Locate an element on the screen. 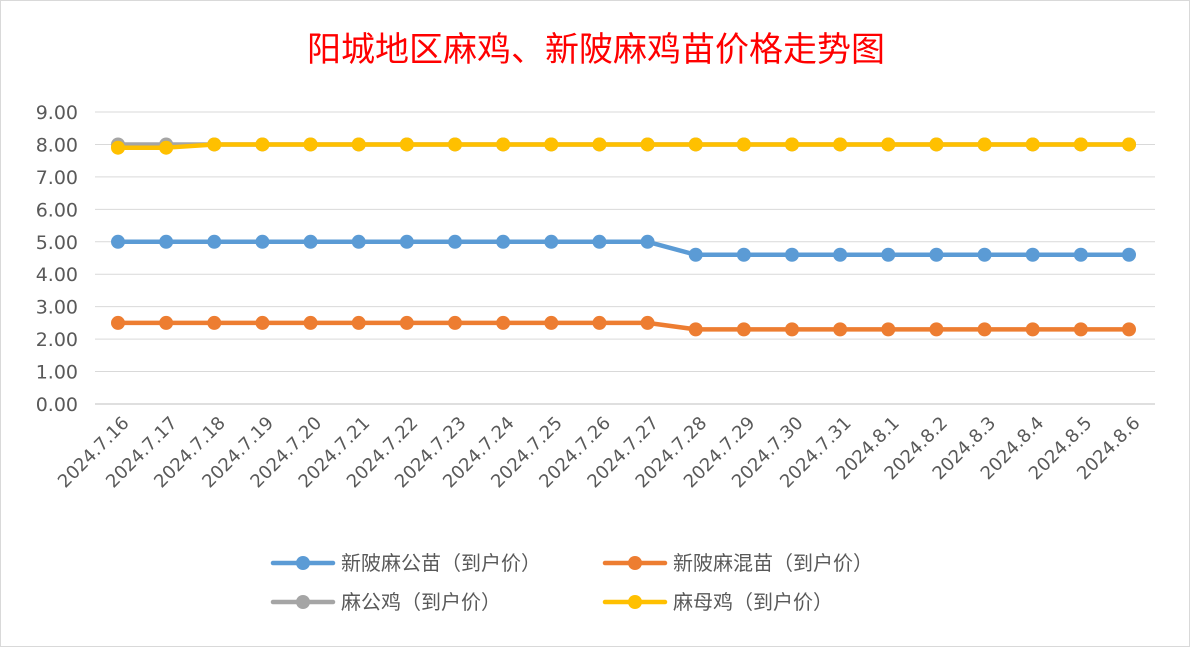 This screenshot has height=647, width=1190. y-tick-label: 2.00 is located at coordinates (57, 340).